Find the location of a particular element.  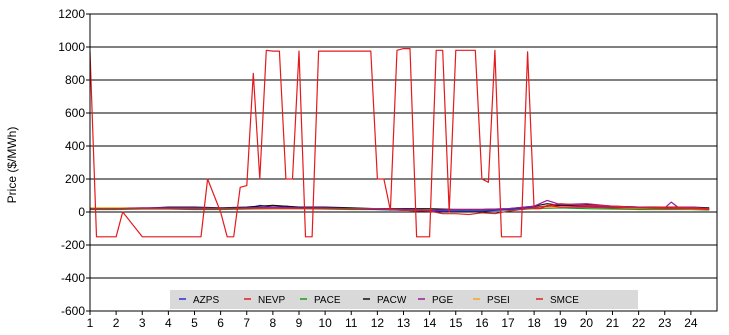

x-tick-label: 5 is located at coordinates (194, 323).